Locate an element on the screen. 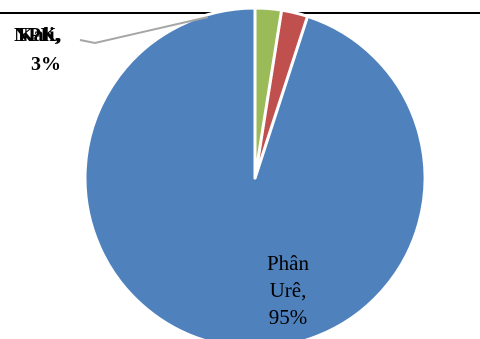 This screenshot has height=339, width=480. urea-label-line3: 95% is located at coordinates (288, 317).